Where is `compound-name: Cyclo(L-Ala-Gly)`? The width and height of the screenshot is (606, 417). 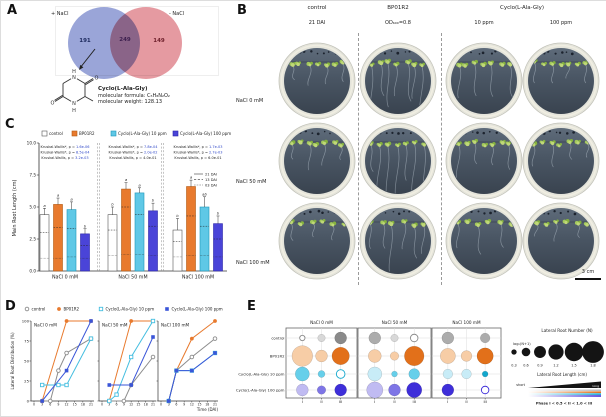
compound-name: Cyclo(L-Ala-Gly) is located at coordinates (123, 89).